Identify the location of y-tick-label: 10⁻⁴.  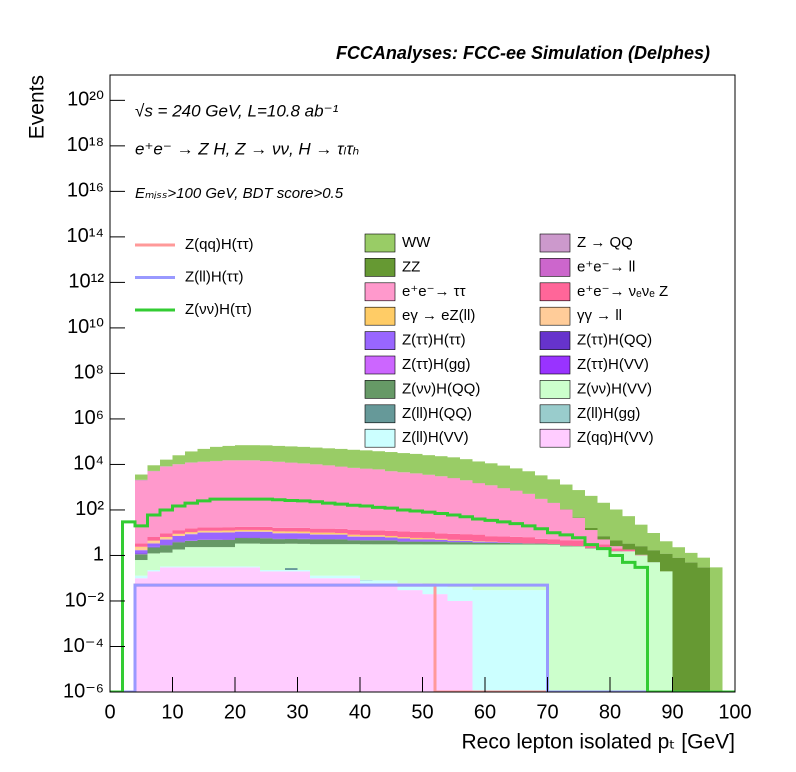
(83, 646).